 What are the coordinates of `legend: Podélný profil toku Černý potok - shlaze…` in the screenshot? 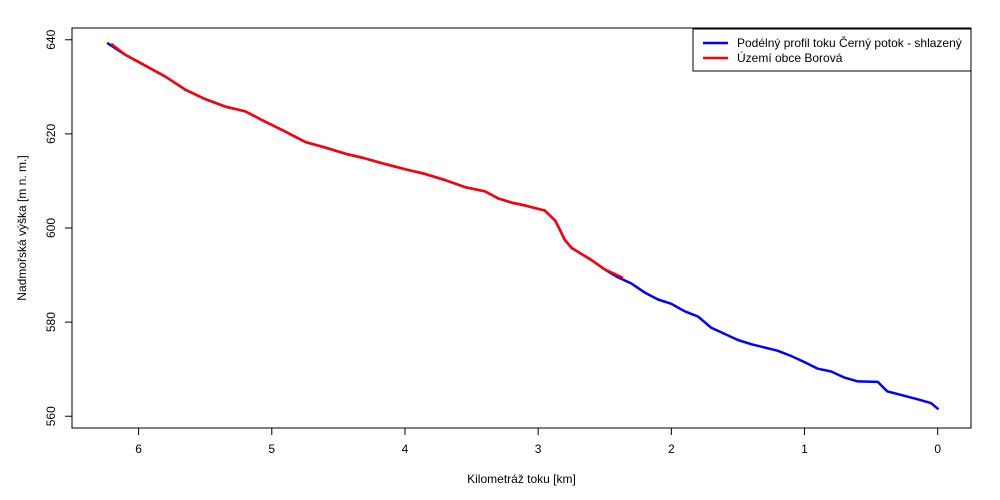 It's located at (832, 50).